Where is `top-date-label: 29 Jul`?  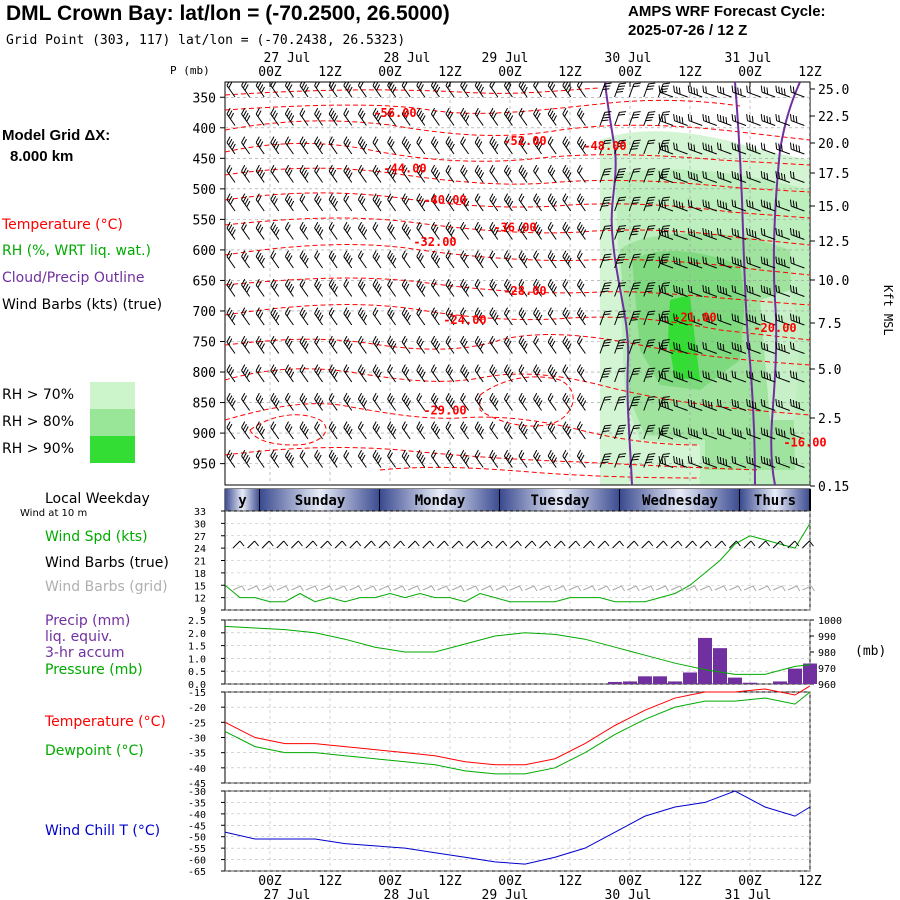 top-date-label: 29 Jul is located at coordinates (505, 58).